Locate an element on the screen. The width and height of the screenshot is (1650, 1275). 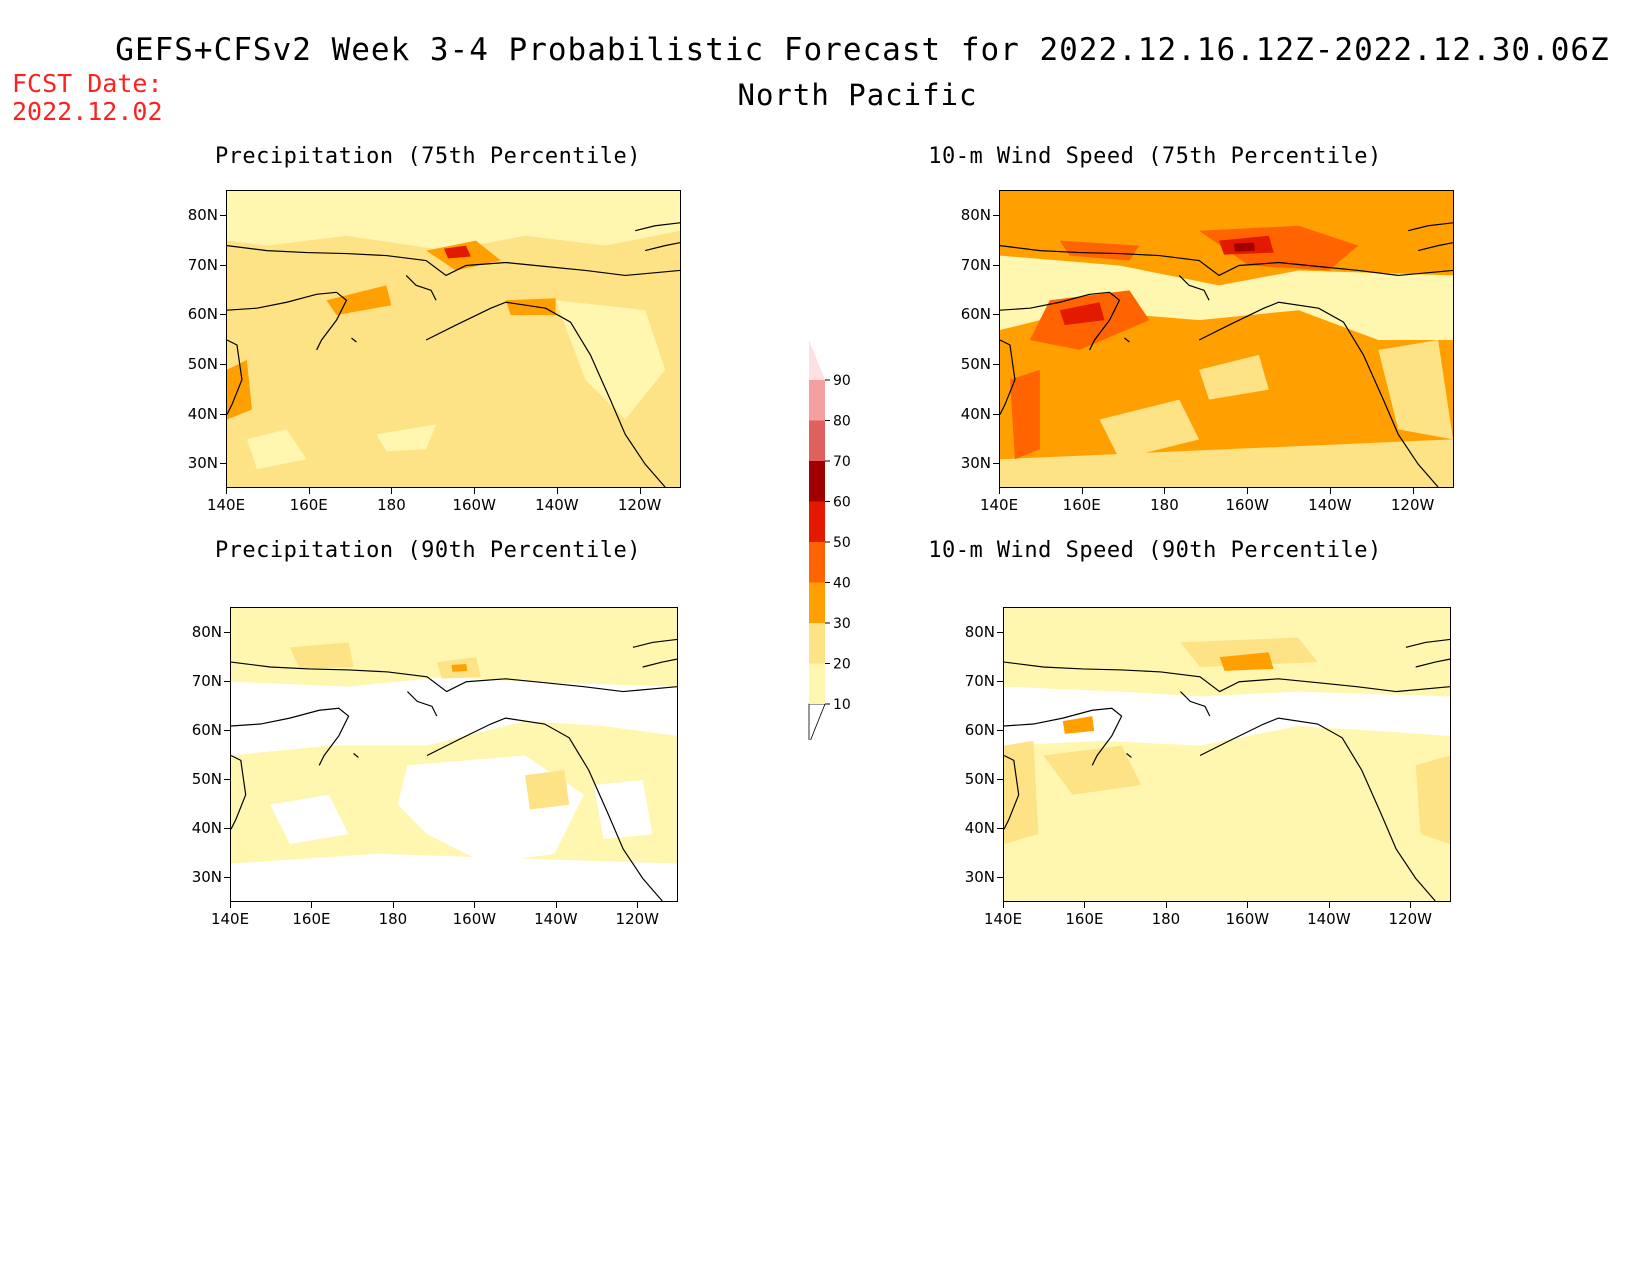
map-panel-wind90 is located at coordinates (1227, 754).